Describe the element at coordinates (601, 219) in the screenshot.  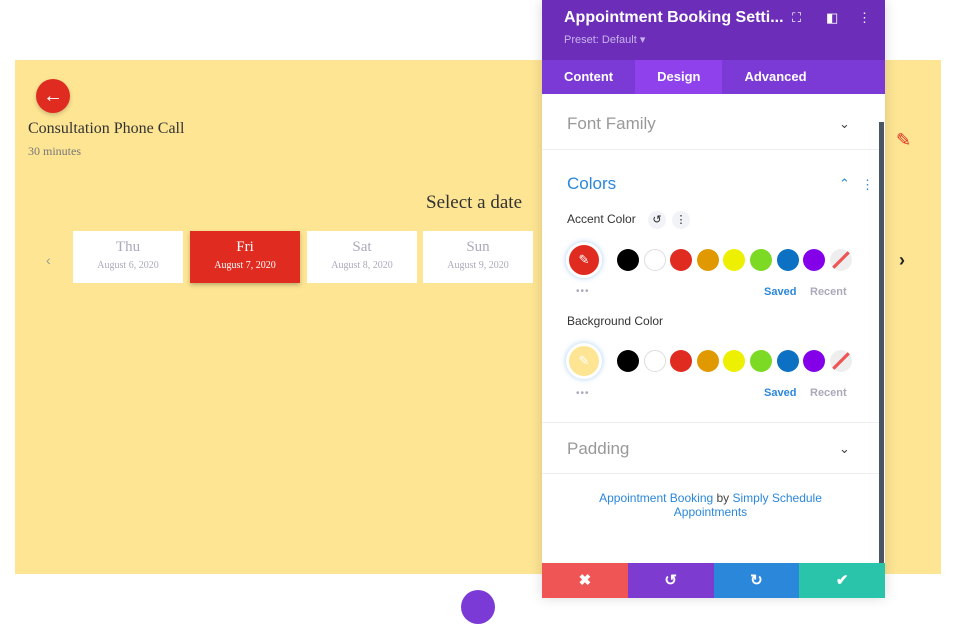
I see `accent-color-label: Accent Color` at that location.